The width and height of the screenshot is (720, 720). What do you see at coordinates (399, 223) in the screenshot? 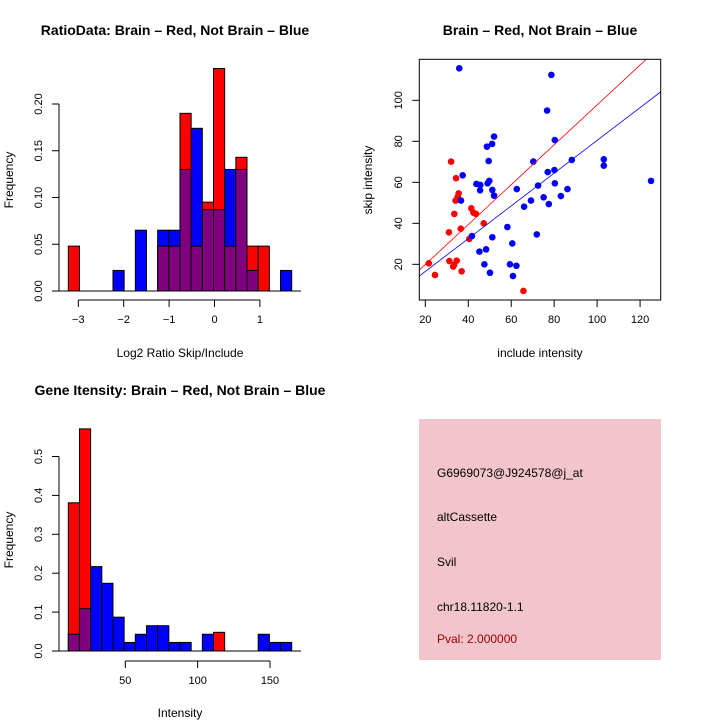
I see `y-tick-label: 40` at bounding box center [399, 223].